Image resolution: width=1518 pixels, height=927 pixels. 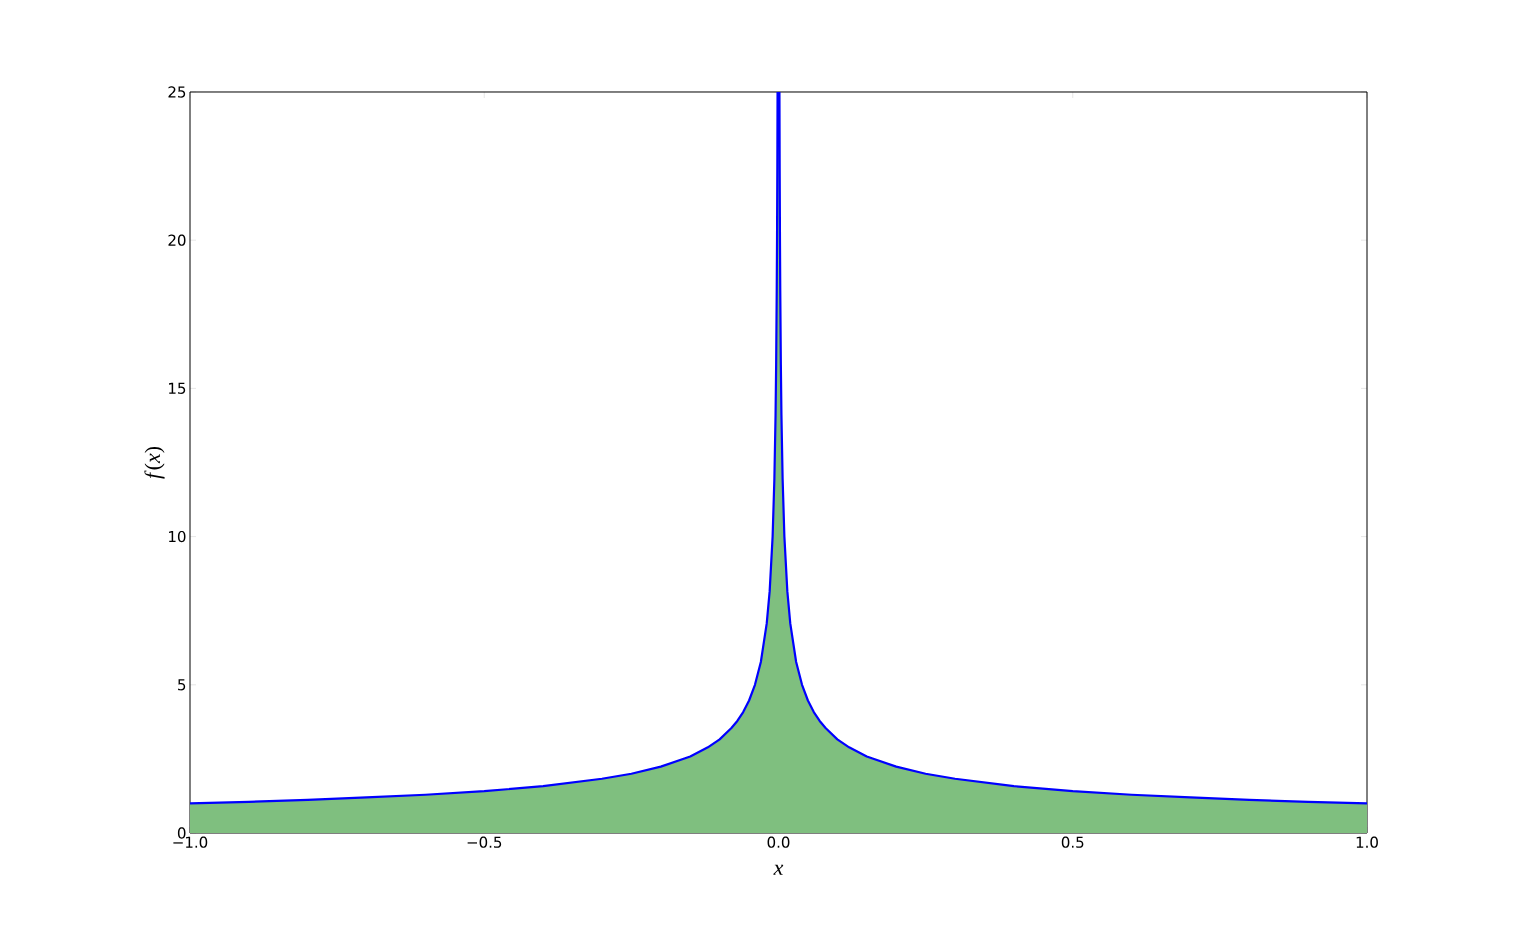 I want to click on y-tick-label: 5, so click(x=182, y=685).